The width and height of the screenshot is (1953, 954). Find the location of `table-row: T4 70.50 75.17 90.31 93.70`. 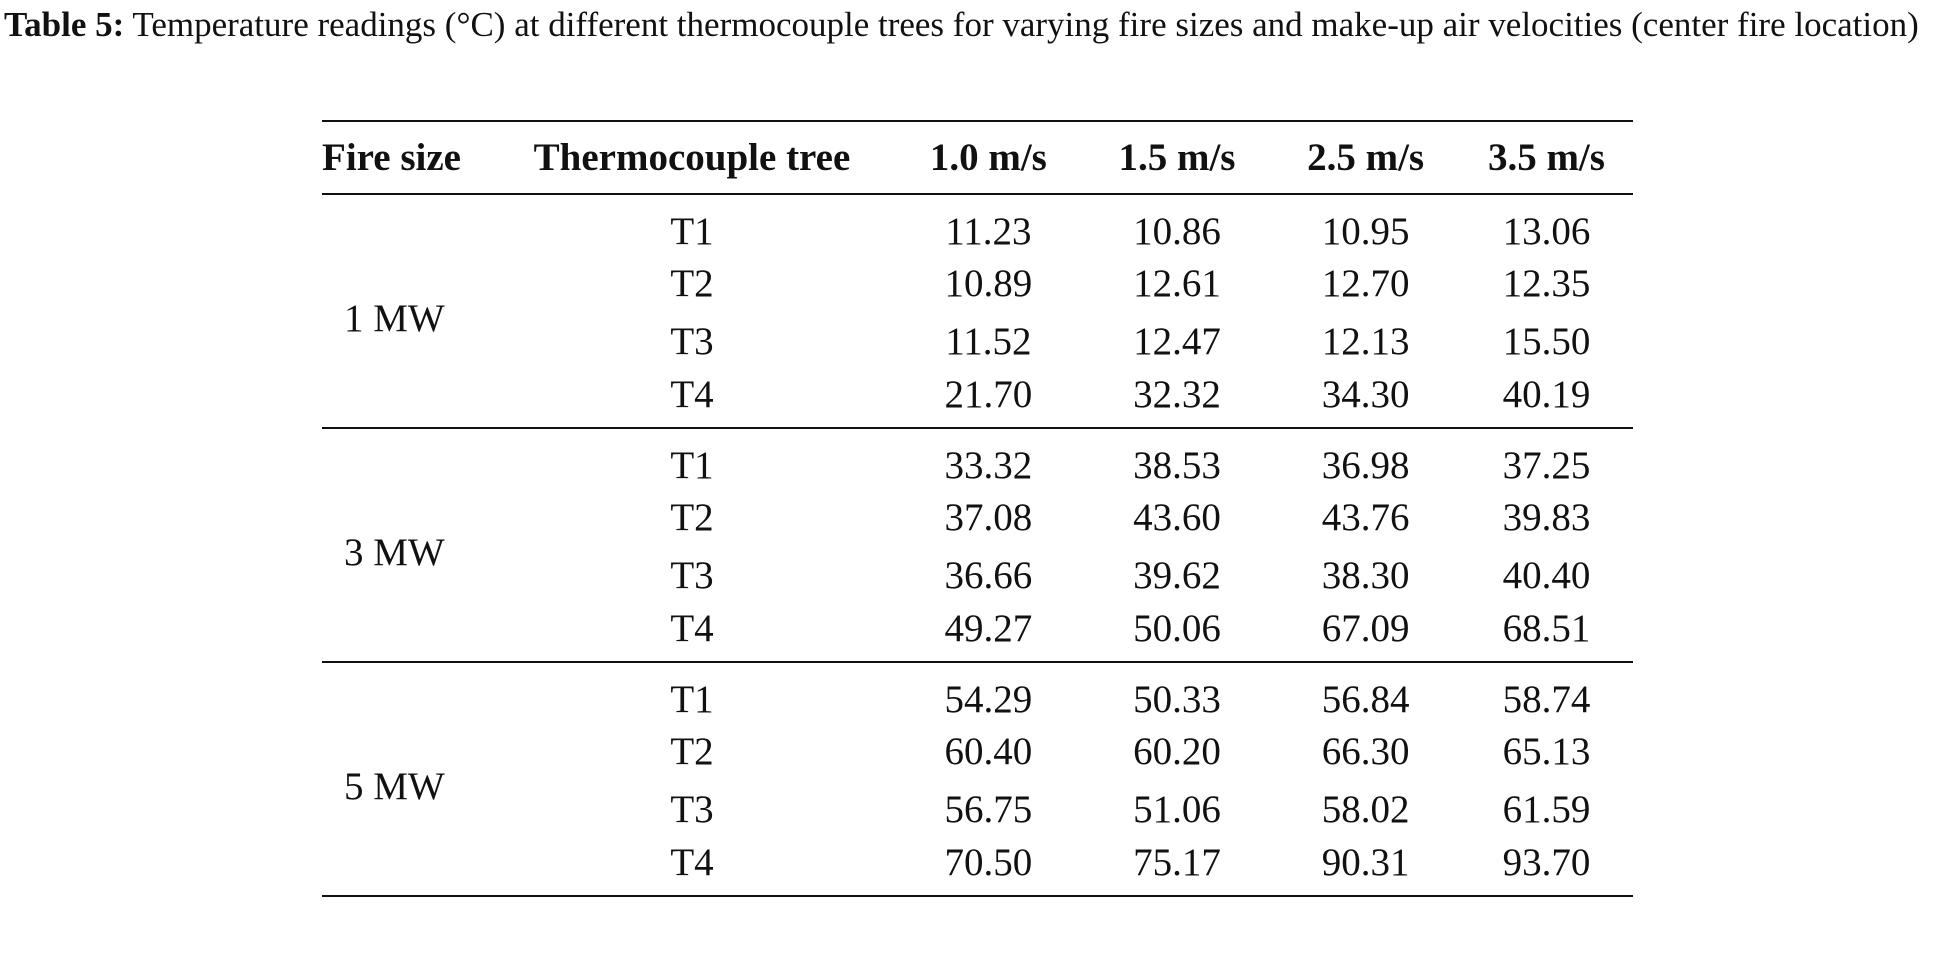

table-row: T4 70.50 75.17 90.31 93.70 is located at coordinates (977, 867).